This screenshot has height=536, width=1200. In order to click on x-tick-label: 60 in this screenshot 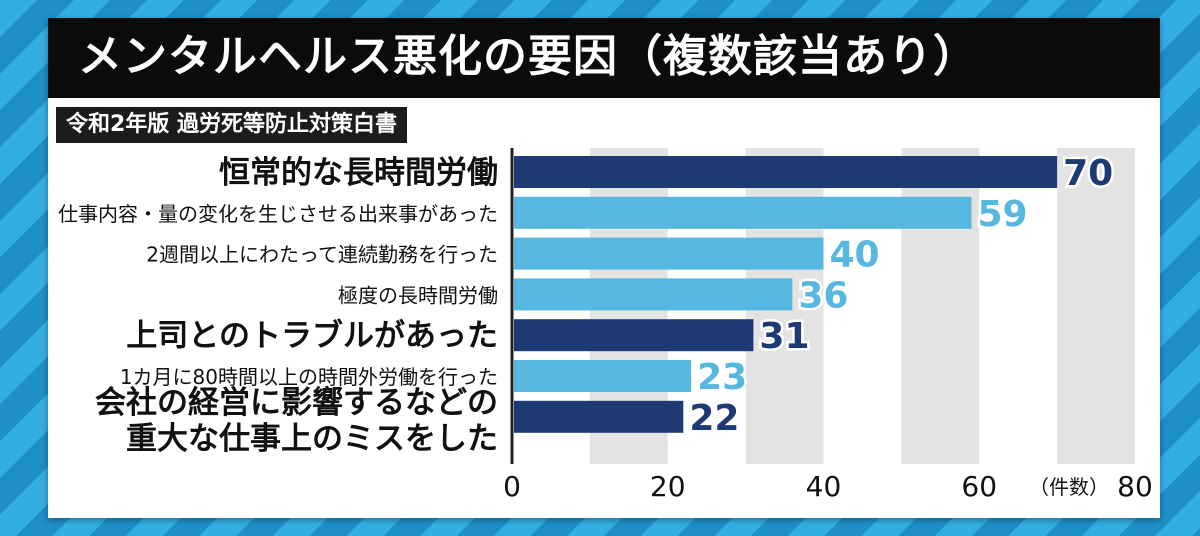, I will do `click(979, 486)`.